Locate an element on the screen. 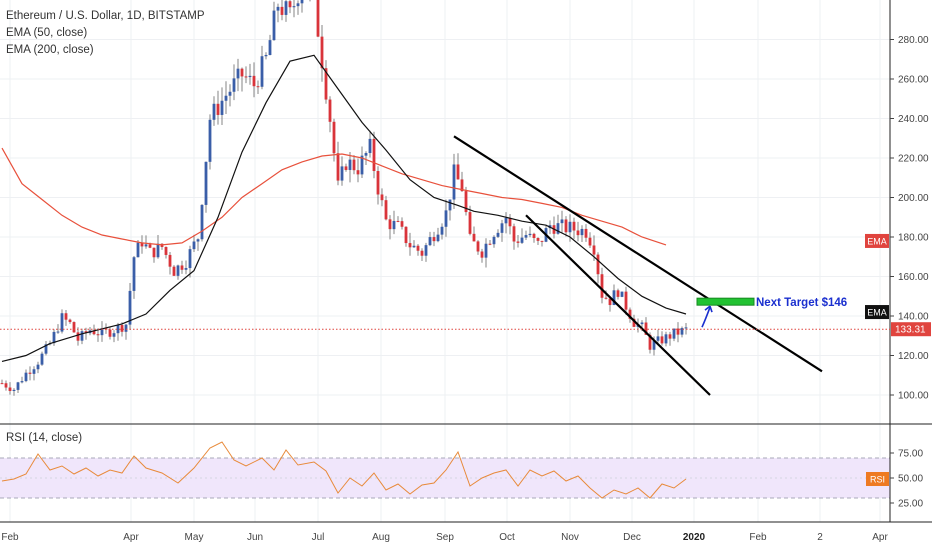 Image resolution: width=932 pixels, height=555 pixels. rsi-legend: RSI (14, close) is located at coordinates (44, 438).